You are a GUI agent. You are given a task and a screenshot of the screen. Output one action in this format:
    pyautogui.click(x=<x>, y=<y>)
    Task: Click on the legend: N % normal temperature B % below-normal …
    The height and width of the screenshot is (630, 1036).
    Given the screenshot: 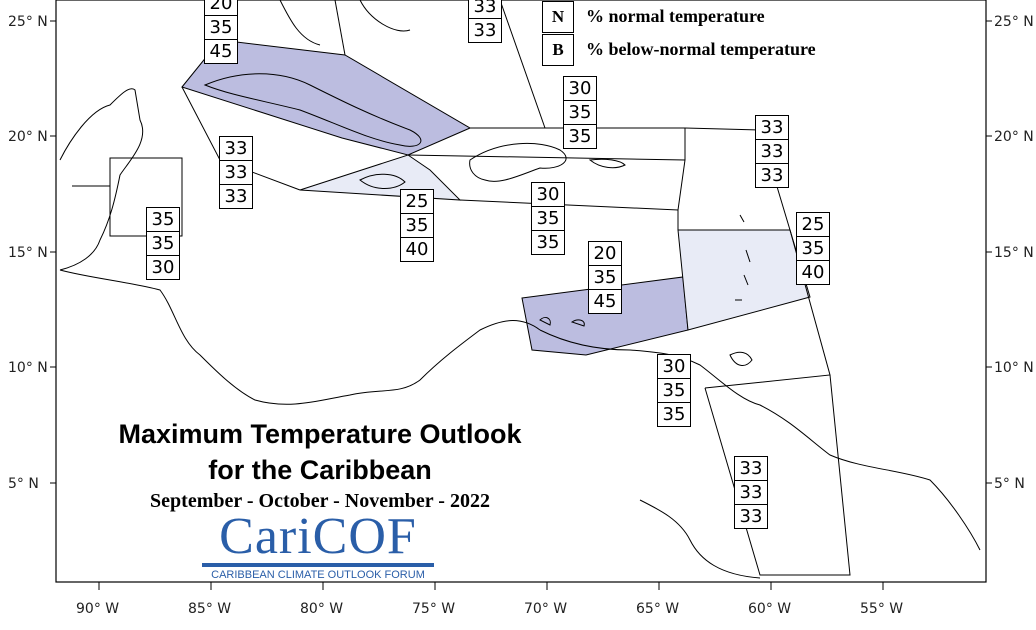 What is the action you would take?
    pyautogui.click(x=679, y=33)
    